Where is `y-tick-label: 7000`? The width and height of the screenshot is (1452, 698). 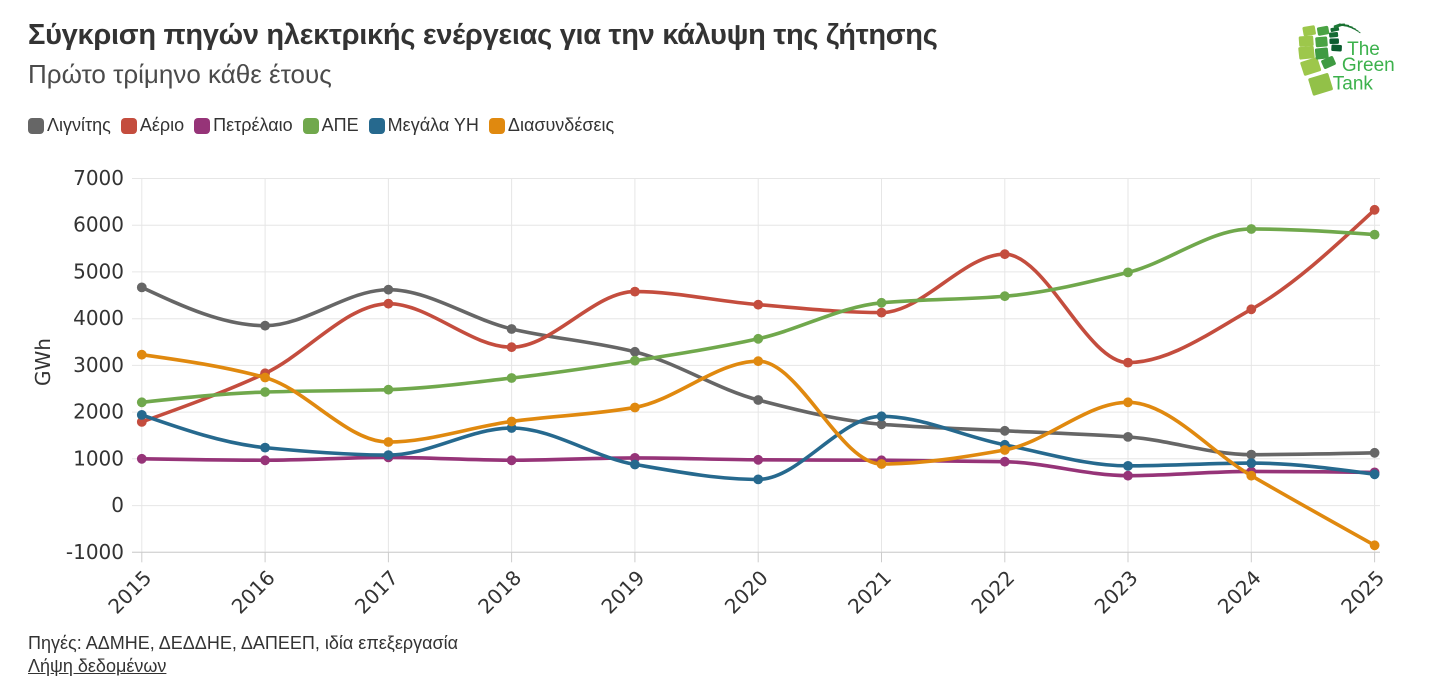 y-tick-label: 7000 is located at coordinates (98, 178).